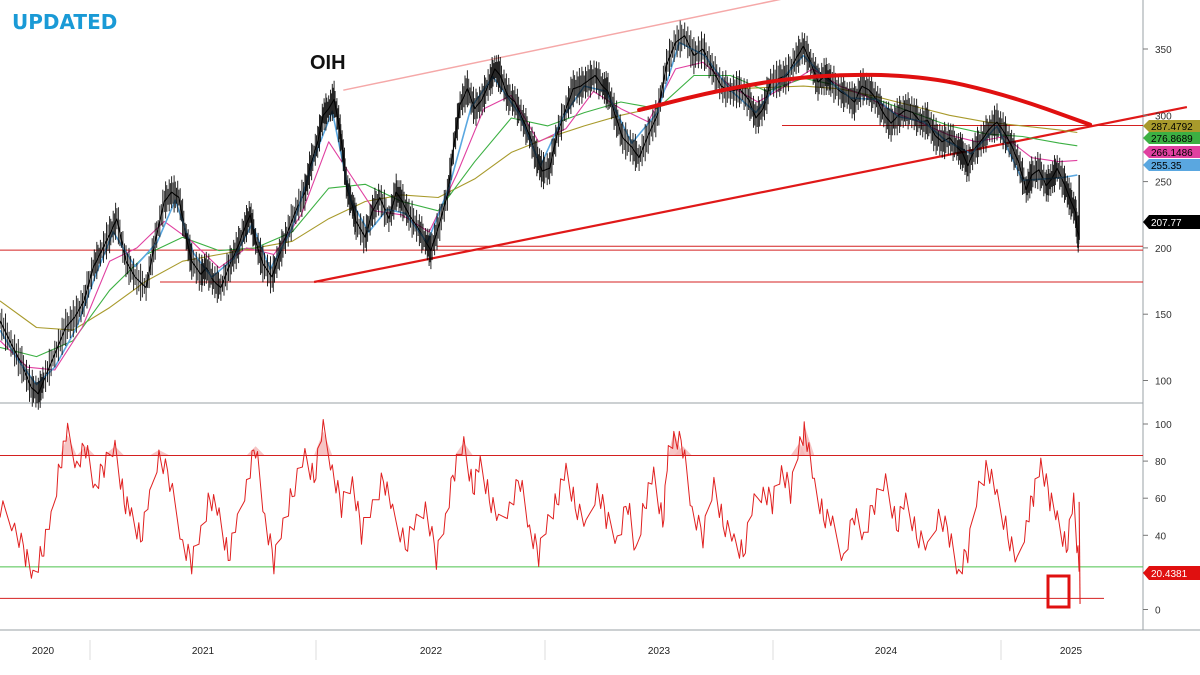 The height and width of the screenshot is (675, 1200). I want to click on moving-average-slow-value-label: 276.8689, so click(1172, 139).